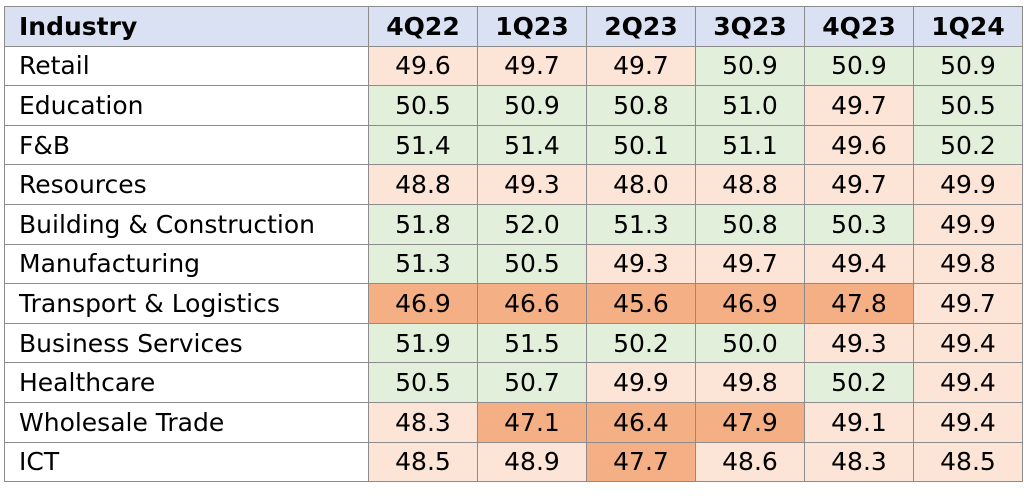  Describe the element at coordinates (750, 26) in the screenshot. I see `header-quarter: 3Q23` at that location.